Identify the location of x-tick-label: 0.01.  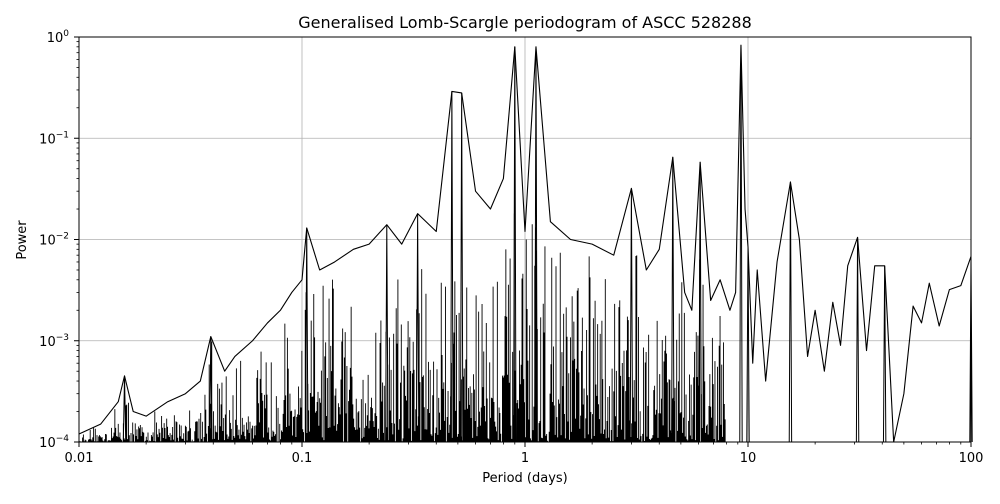
(79, 458).